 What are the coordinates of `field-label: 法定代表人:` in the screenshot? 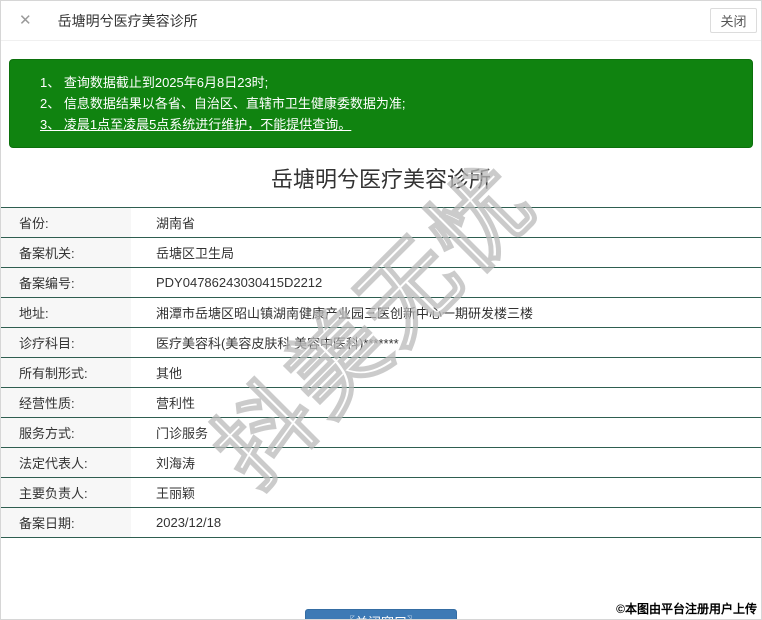 It's located at (66, 462).